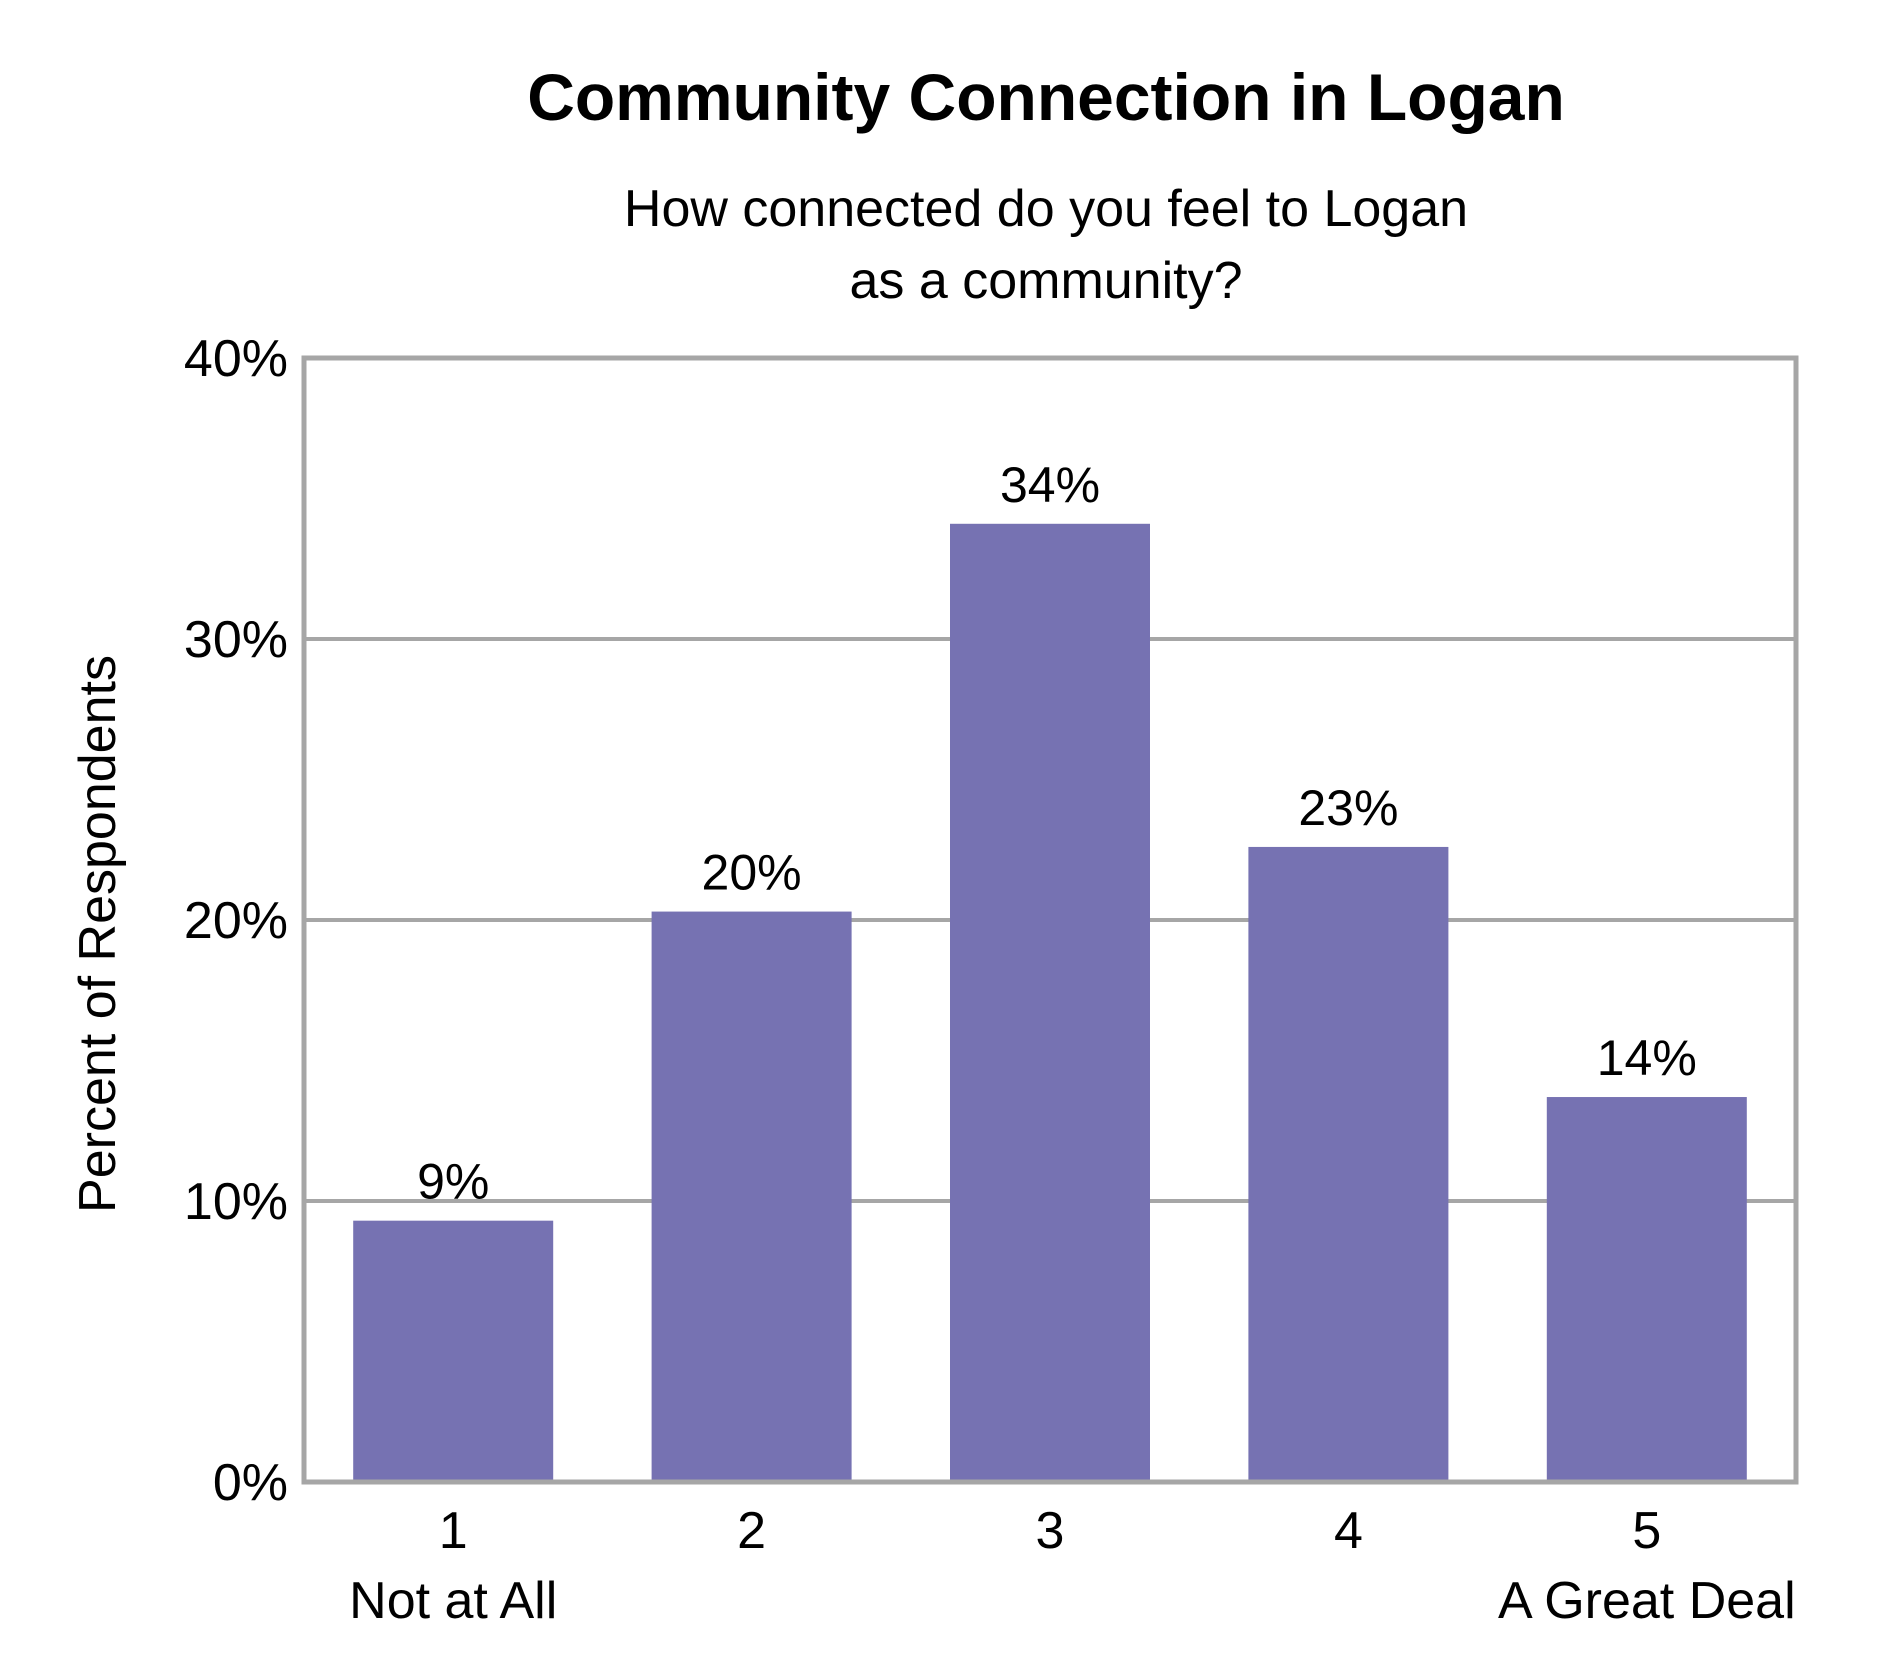 The image size is (1890, 1680). Describe the element at coordinates (1647, 1601) in the screenshot. I see `x-tick-sublabel: A Great Deal` at that location.